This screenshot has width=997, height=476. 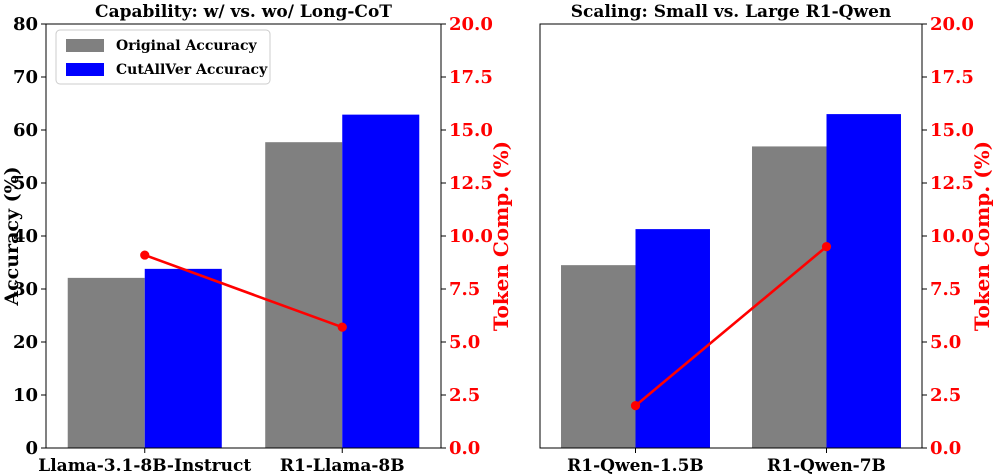 What do you see at coordinates (25, 183) in the screenshot?
I see `y-tick-label: 50` at bounding box center [25, 183].